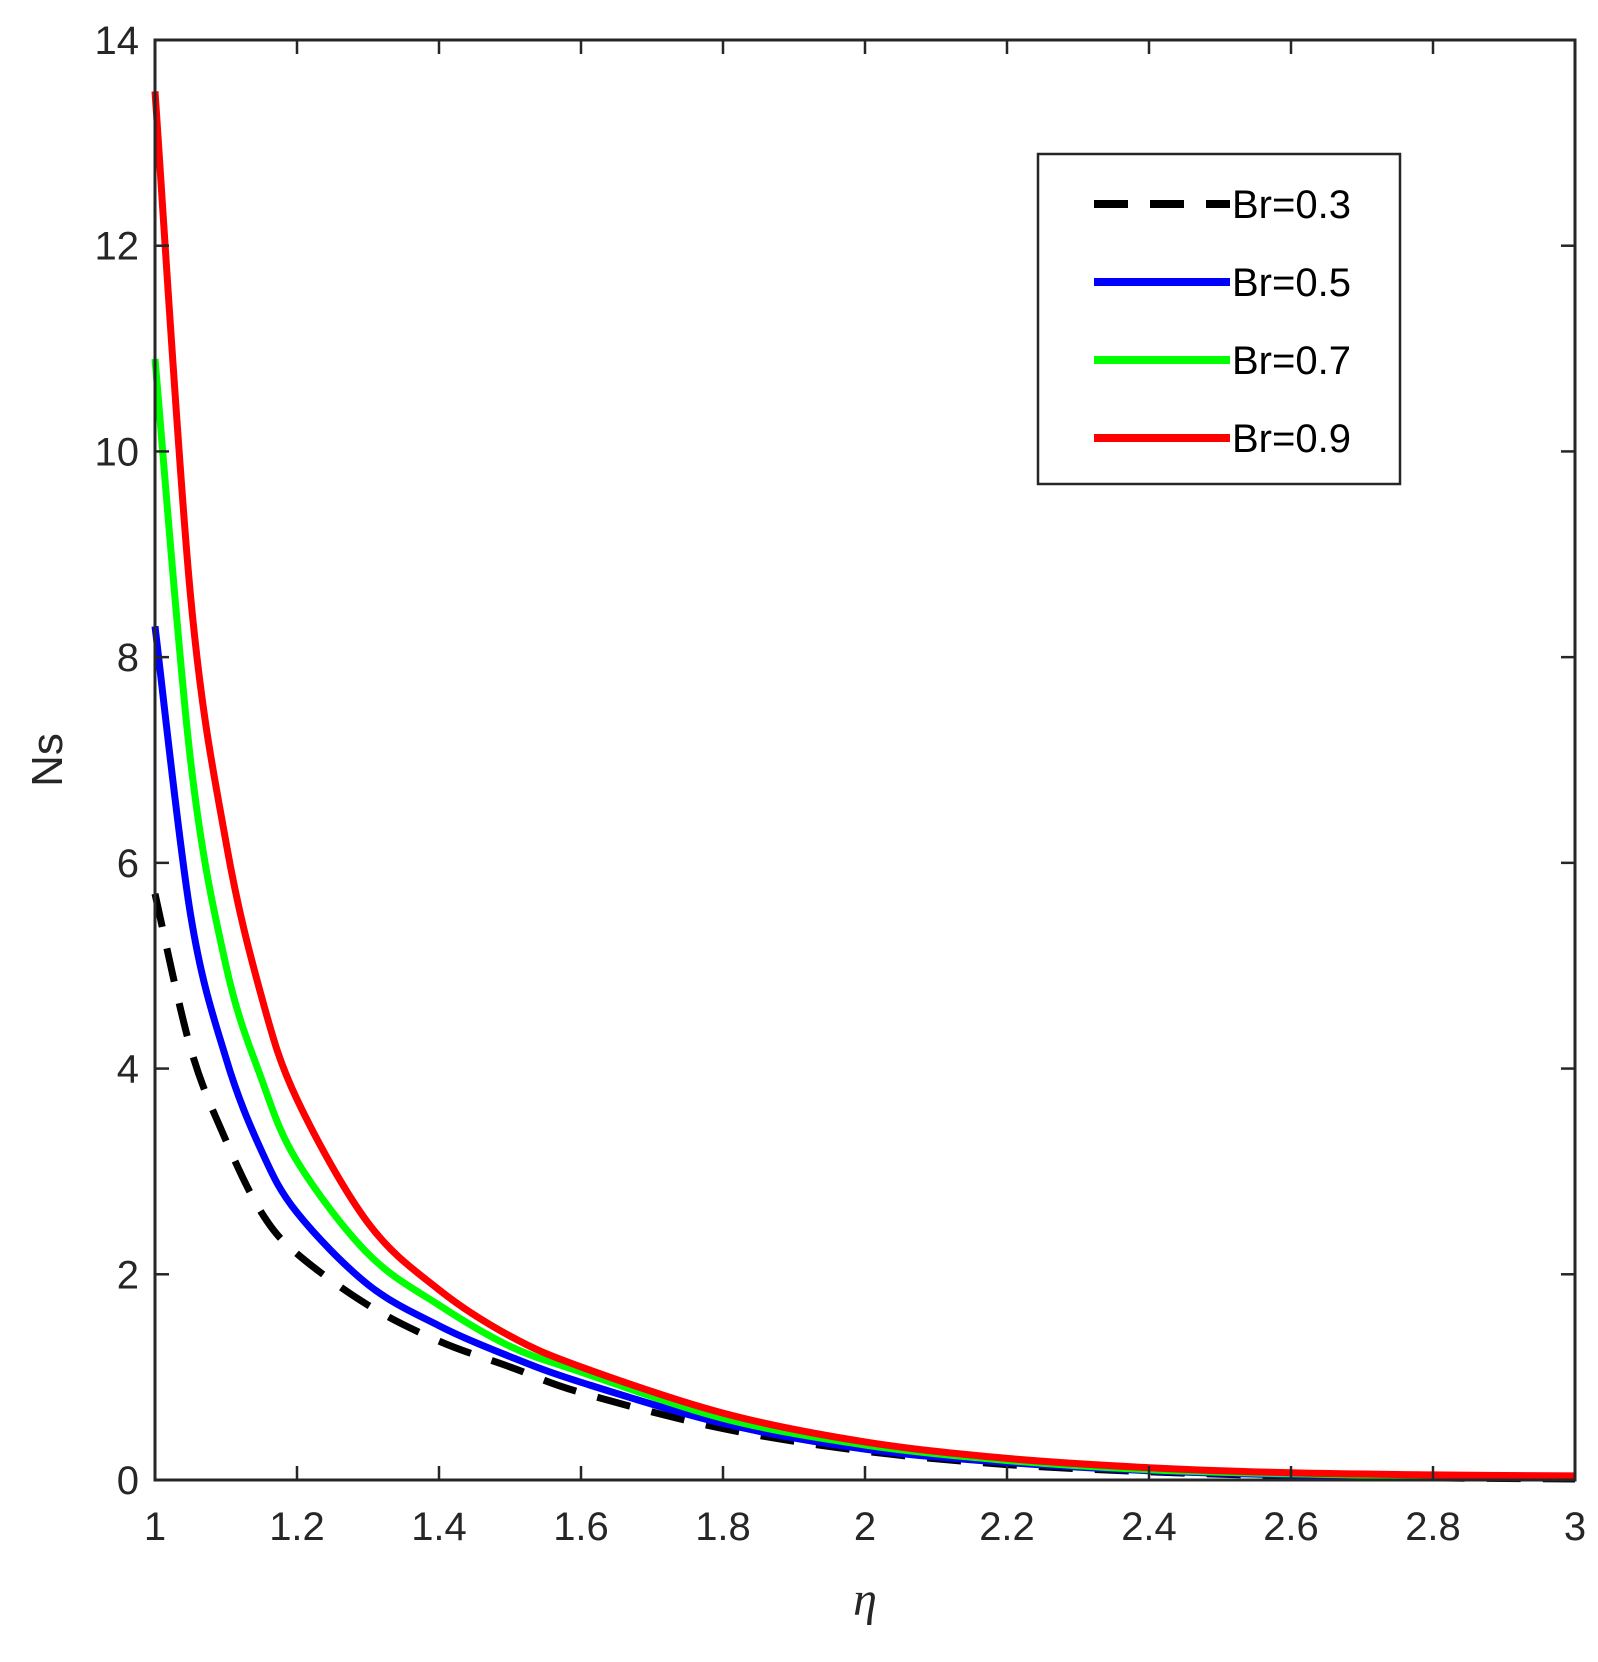 Image resolution: width=1598 pixels, height=1662 pixels. What do you see at coordinates (1433, 1527) in the screenshot?
I see `x-tick-label: 2.8` at bounding box center [1433, 1527].